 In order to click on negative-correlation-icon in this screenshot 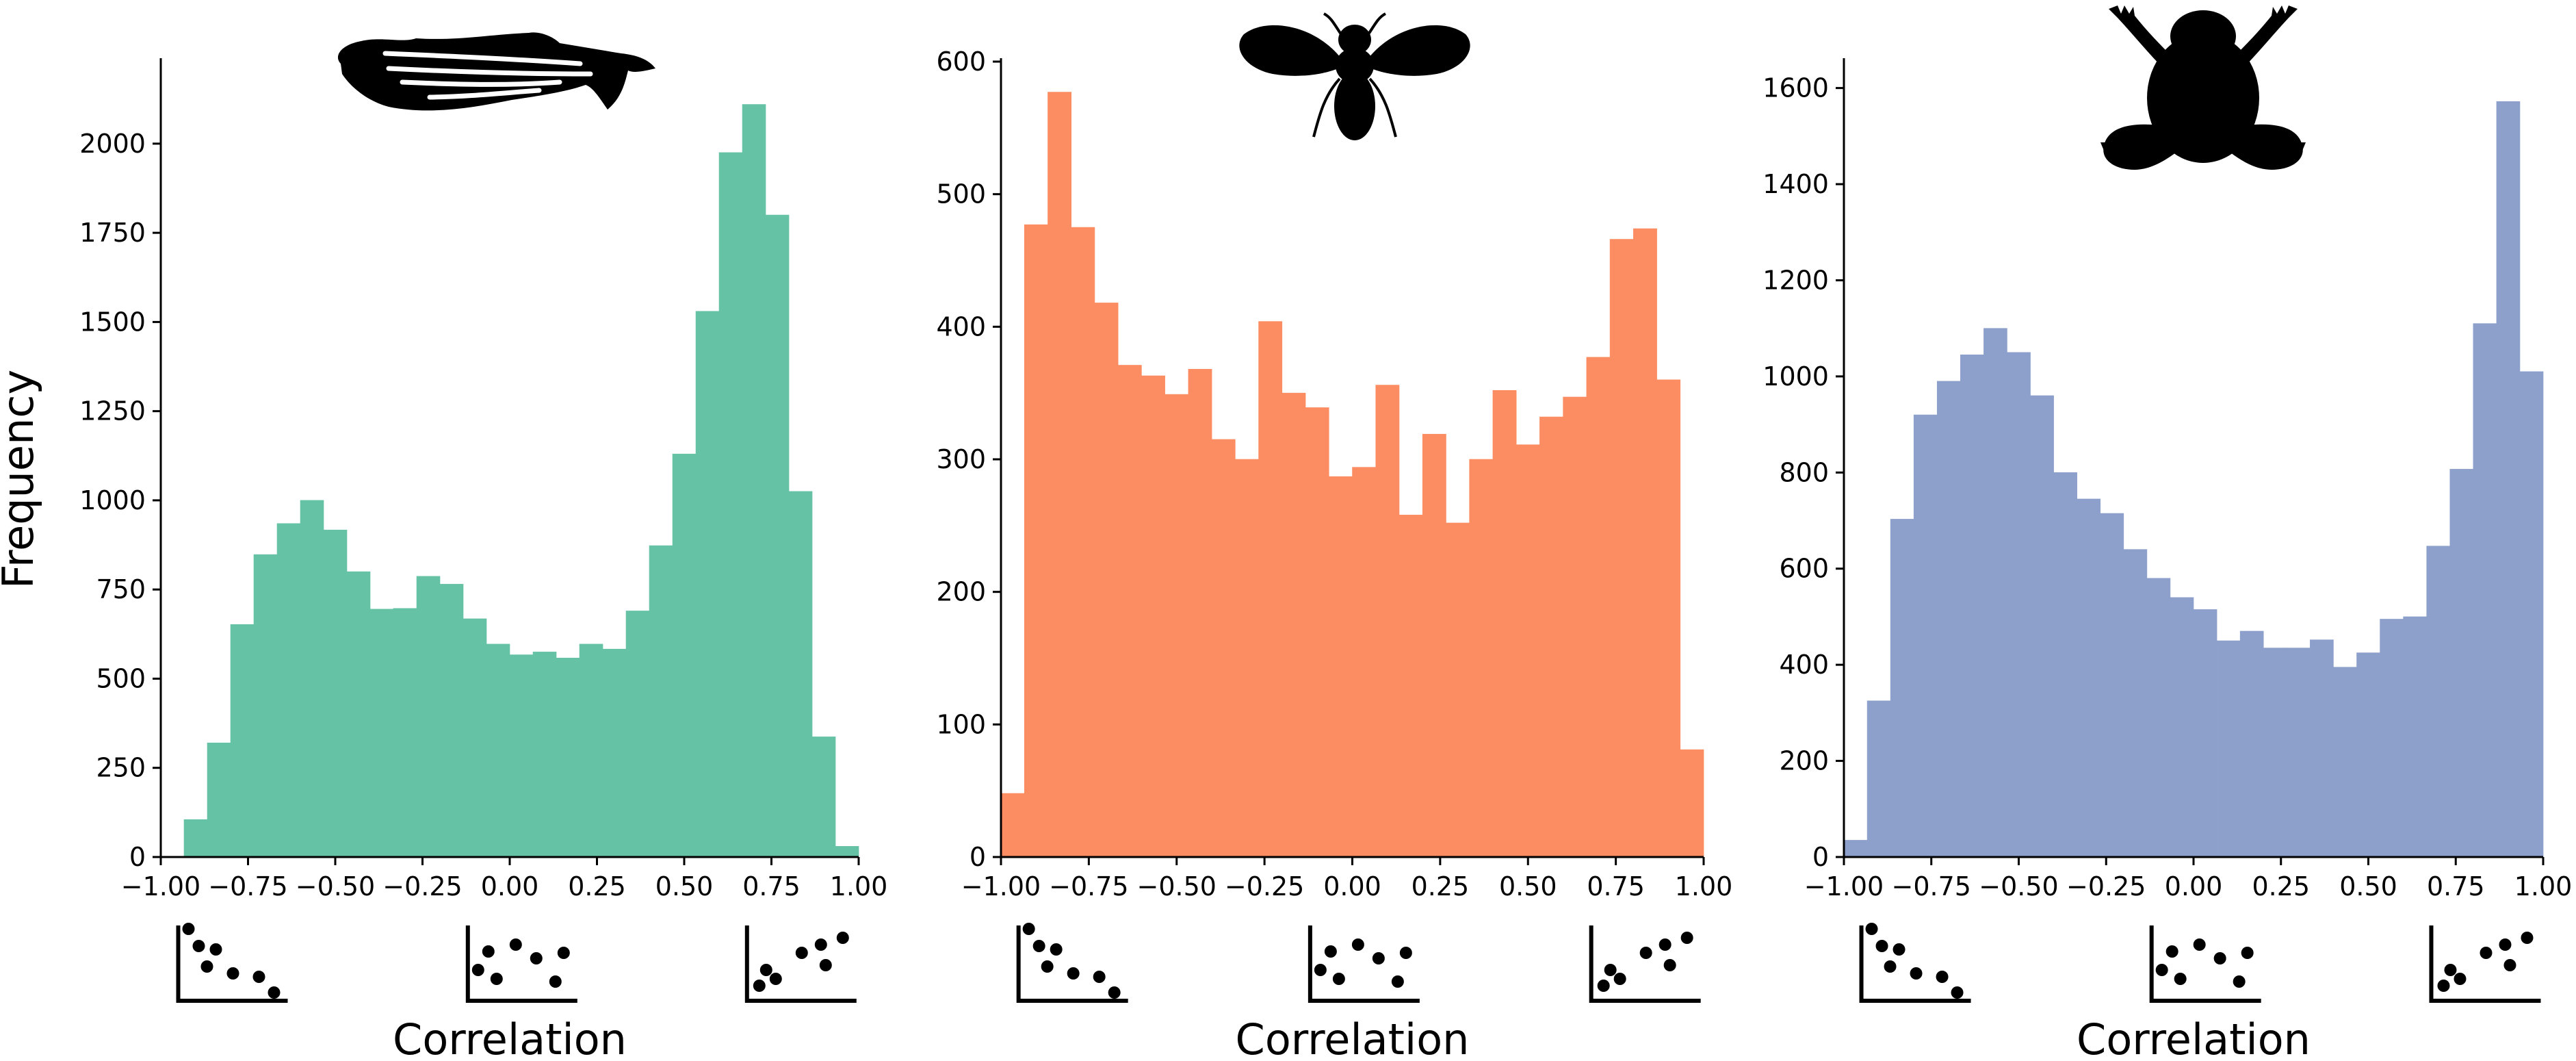, I will do `click(1073, 962)`.